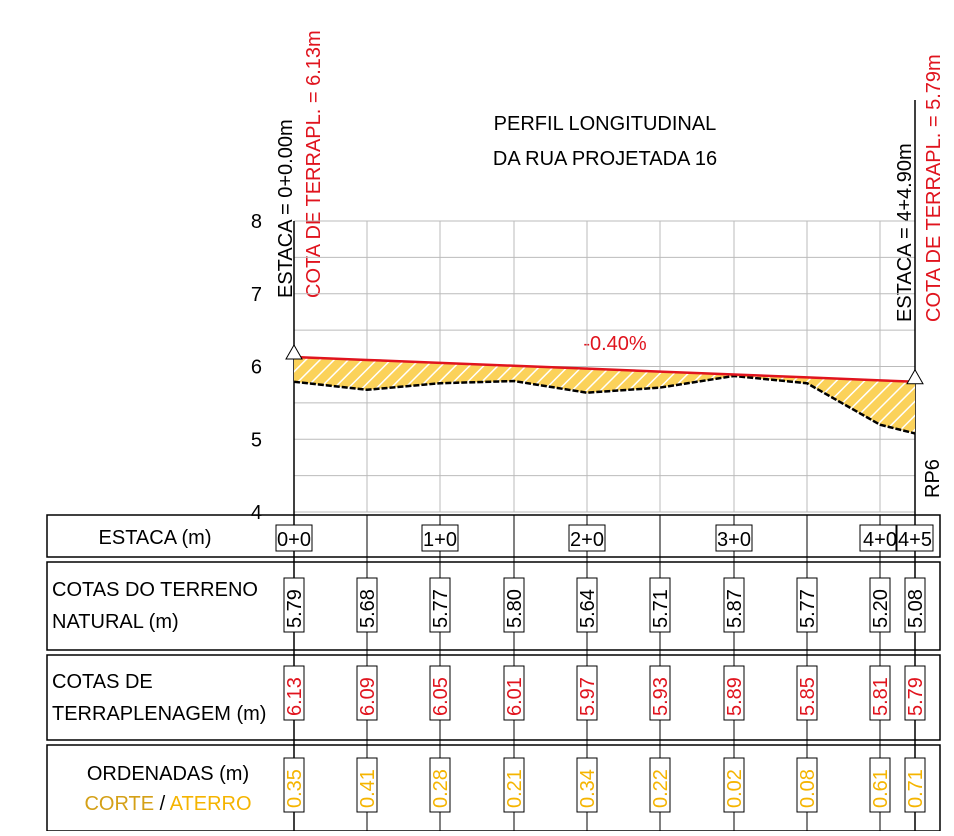  Describe the element at coordinates (615, 344) in the screenshot. I see `slope-label: -0.40%` at that location.